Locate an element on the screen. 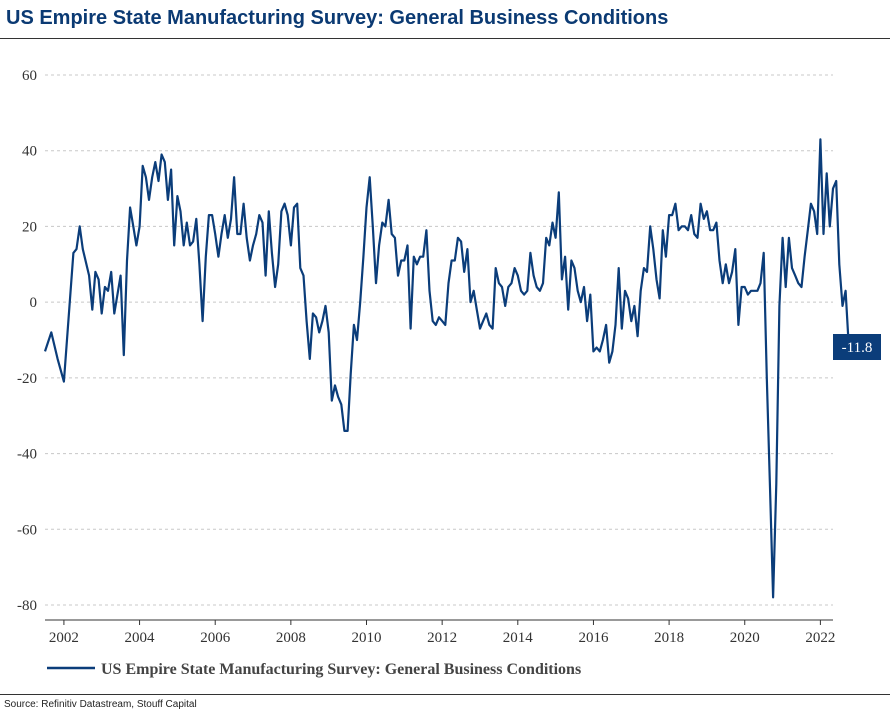 Image resolution: width=896 pixels, height=715 pixels. footer-divider is located at coordinates (445, 694).